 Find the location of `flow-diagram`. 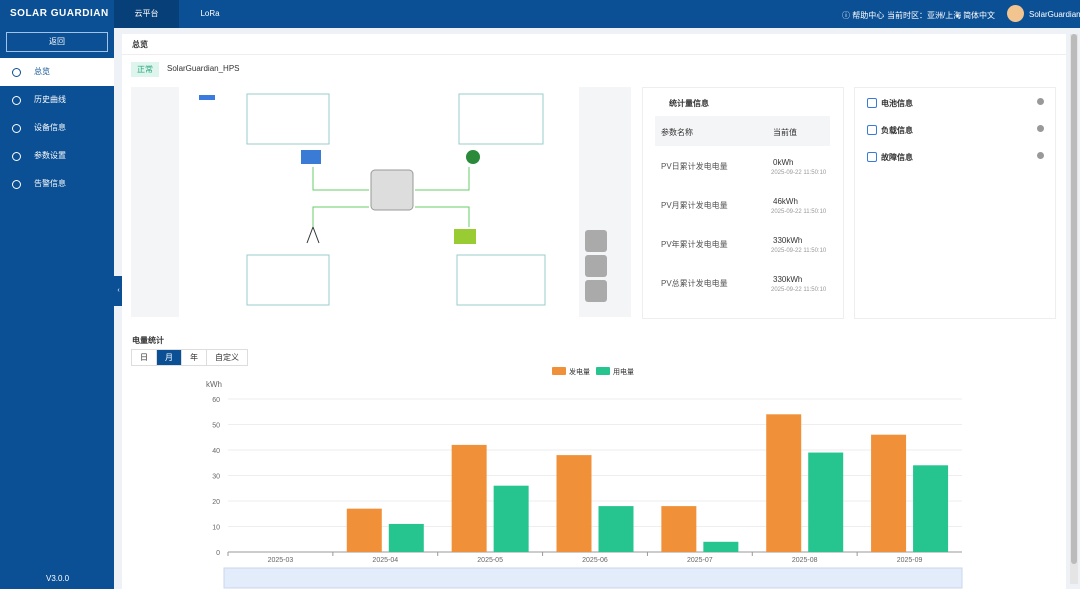

flow-diagram is located at coordinates (372, 199).